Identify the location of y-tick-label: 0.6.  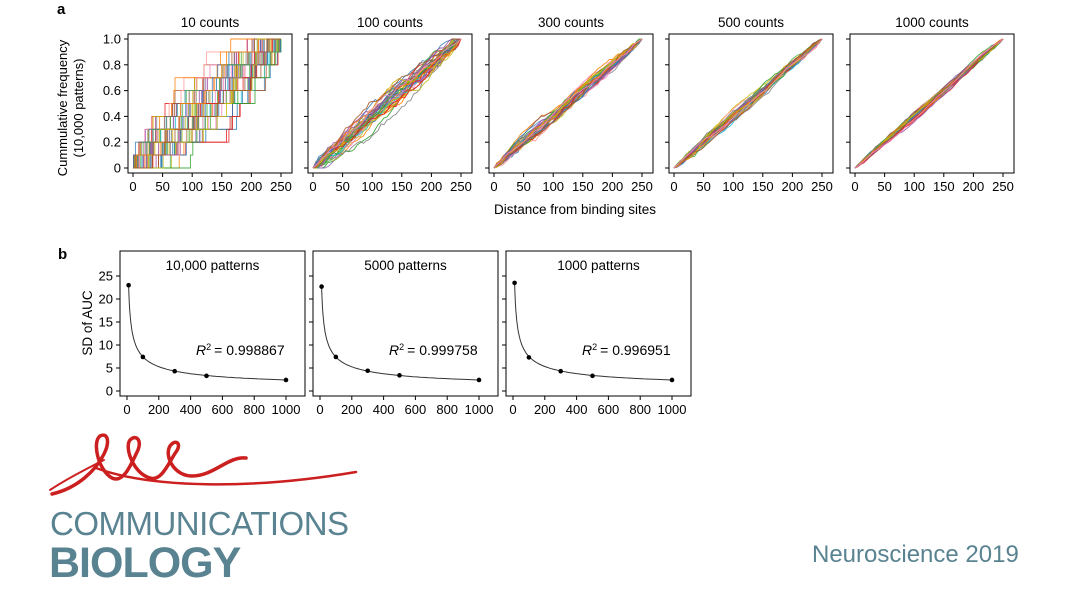
(112, 90).